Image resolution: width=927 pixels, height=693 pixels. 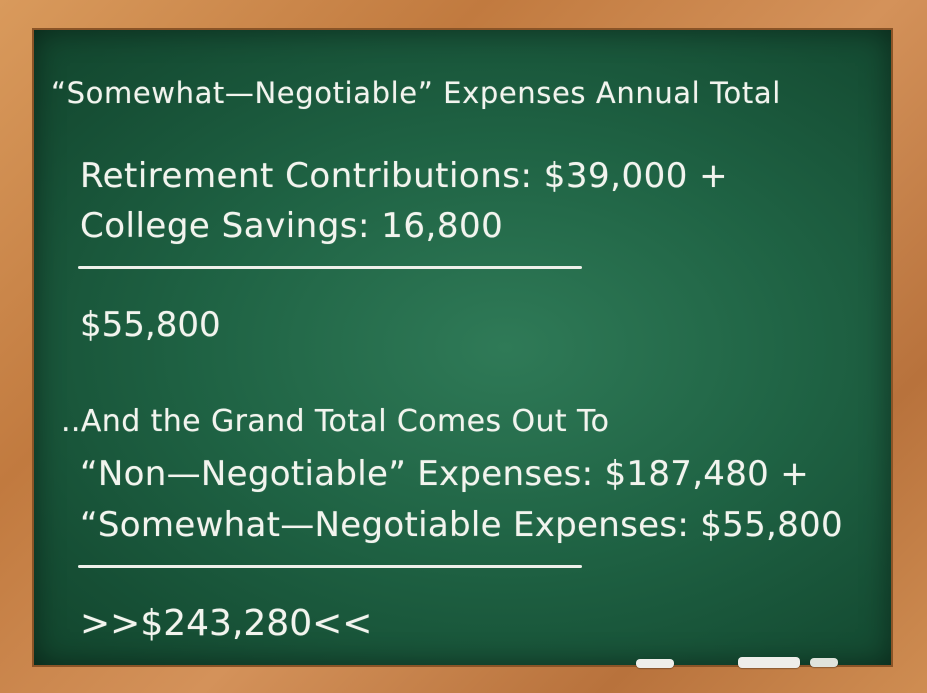 What do you see at coordinates (330, 267) in the screenshot?
I see `sum-divider` at bounding box center [330, 267].